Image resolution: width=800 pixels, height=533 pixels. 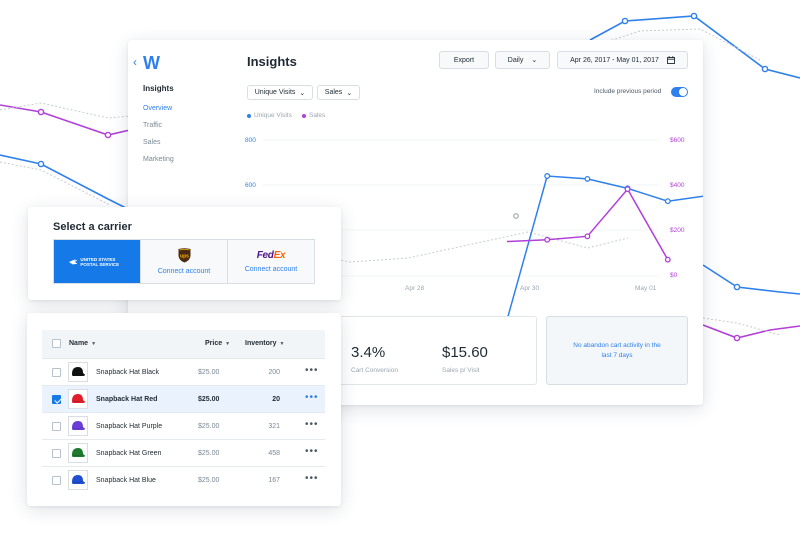 I want to click on period-dropdown: Daily ⌄, so click(x=522, y=60).